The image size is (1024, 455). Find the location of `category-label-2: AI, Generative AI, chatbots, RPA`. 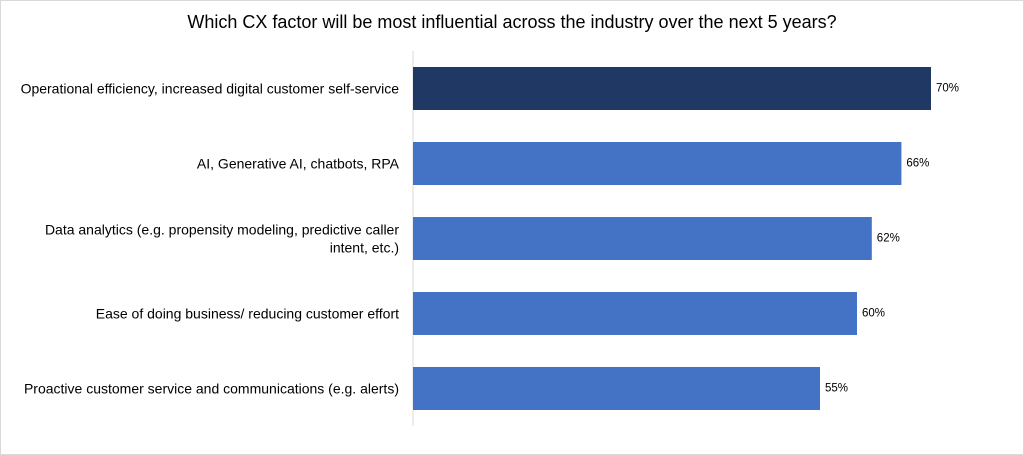

category-label-2: AI, Generative AI, chatbots, RPA is located at coordinates (298, 164).